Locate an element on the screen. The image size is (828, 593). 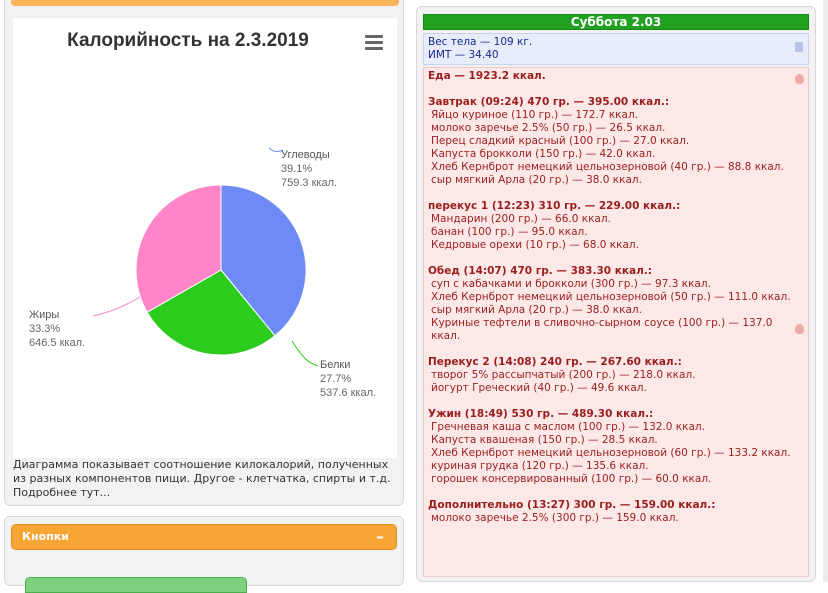
collapse-button: – is located at coordinates (380, 536).